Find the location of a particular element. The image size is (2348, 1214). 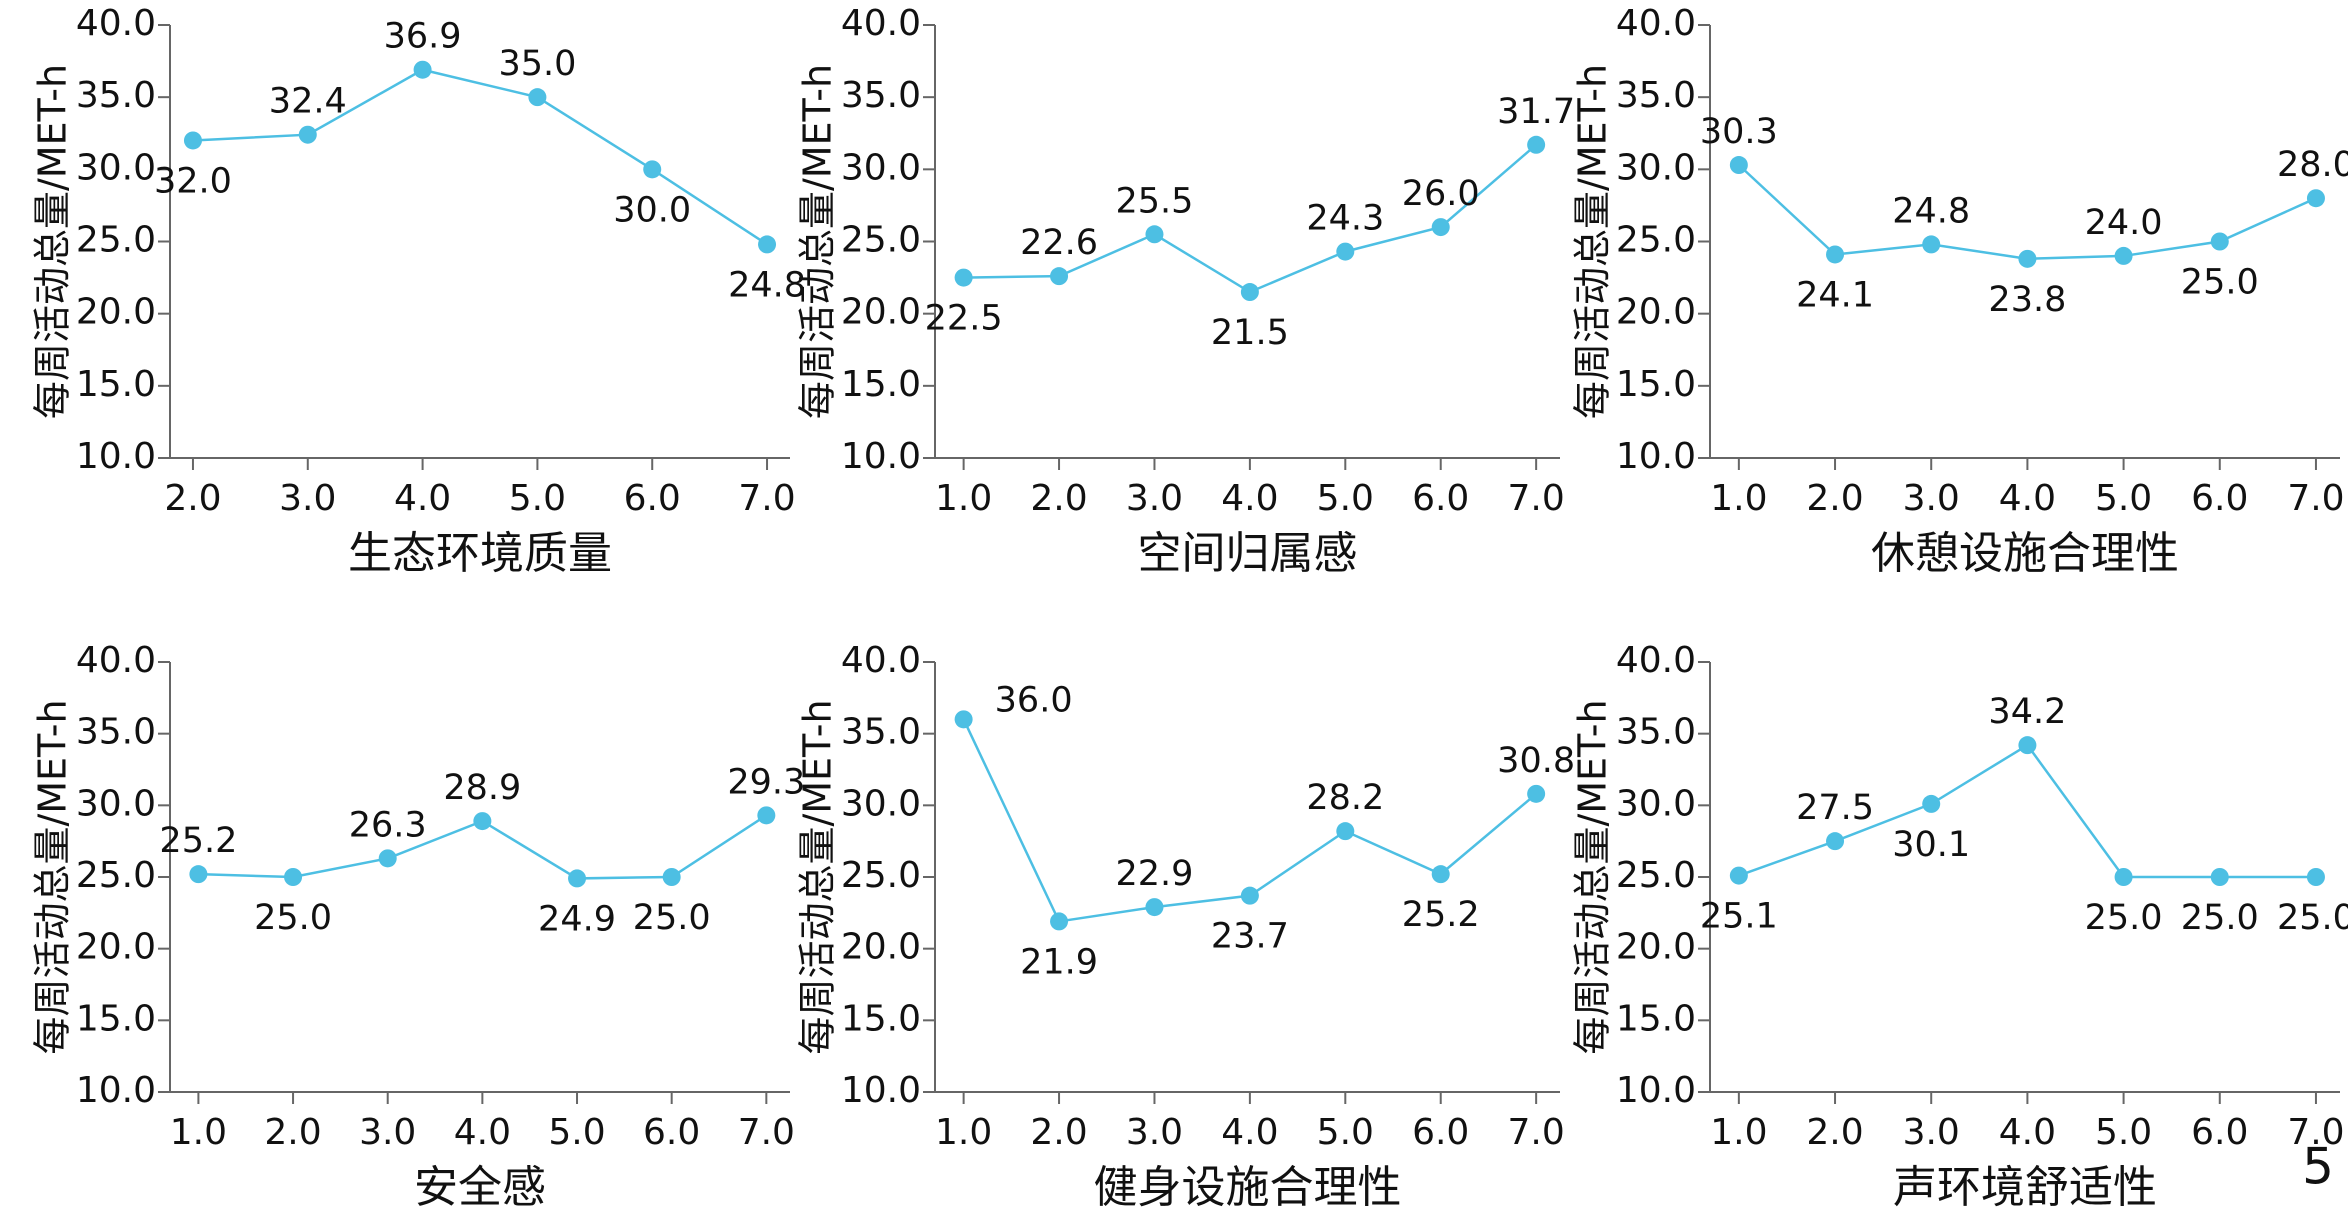

data-label: 24.3 is located at coordinates (1345, 219).